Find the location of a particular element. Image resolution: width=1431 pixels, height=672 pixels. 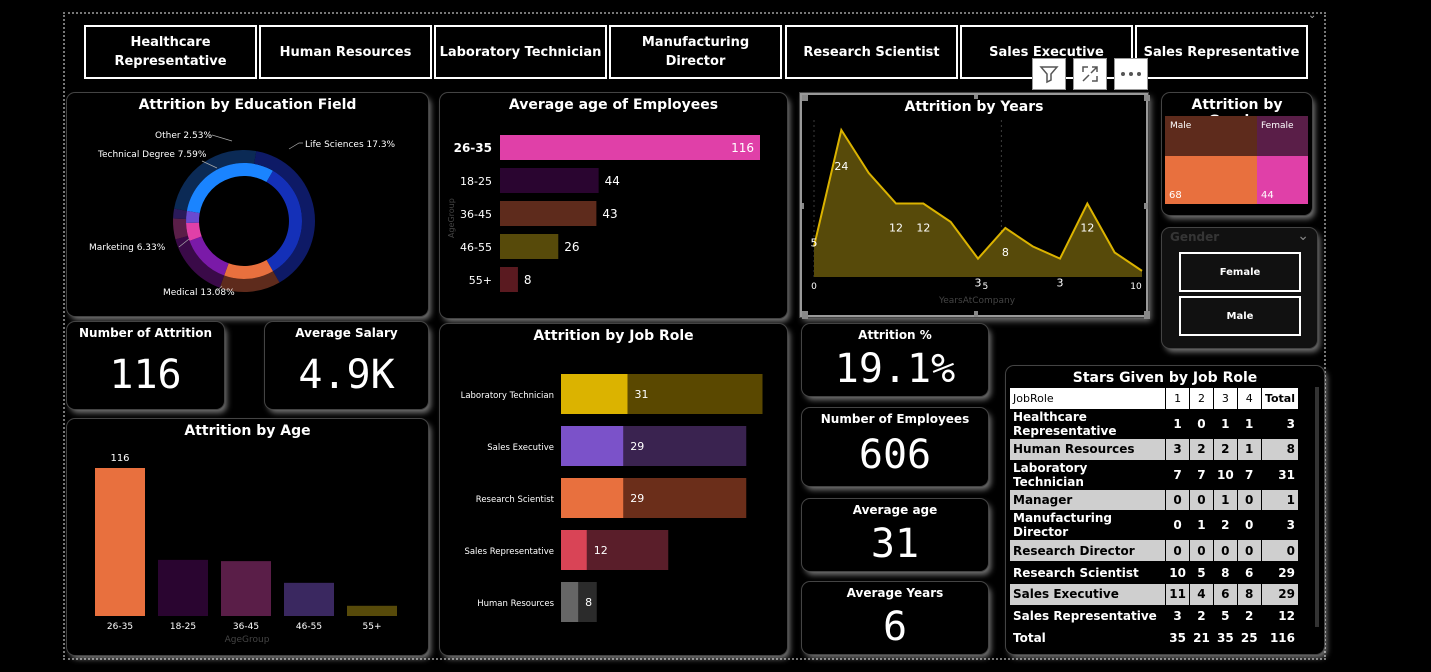

slicer-human-resources: Human Resources is located at coordinates (345, 52).